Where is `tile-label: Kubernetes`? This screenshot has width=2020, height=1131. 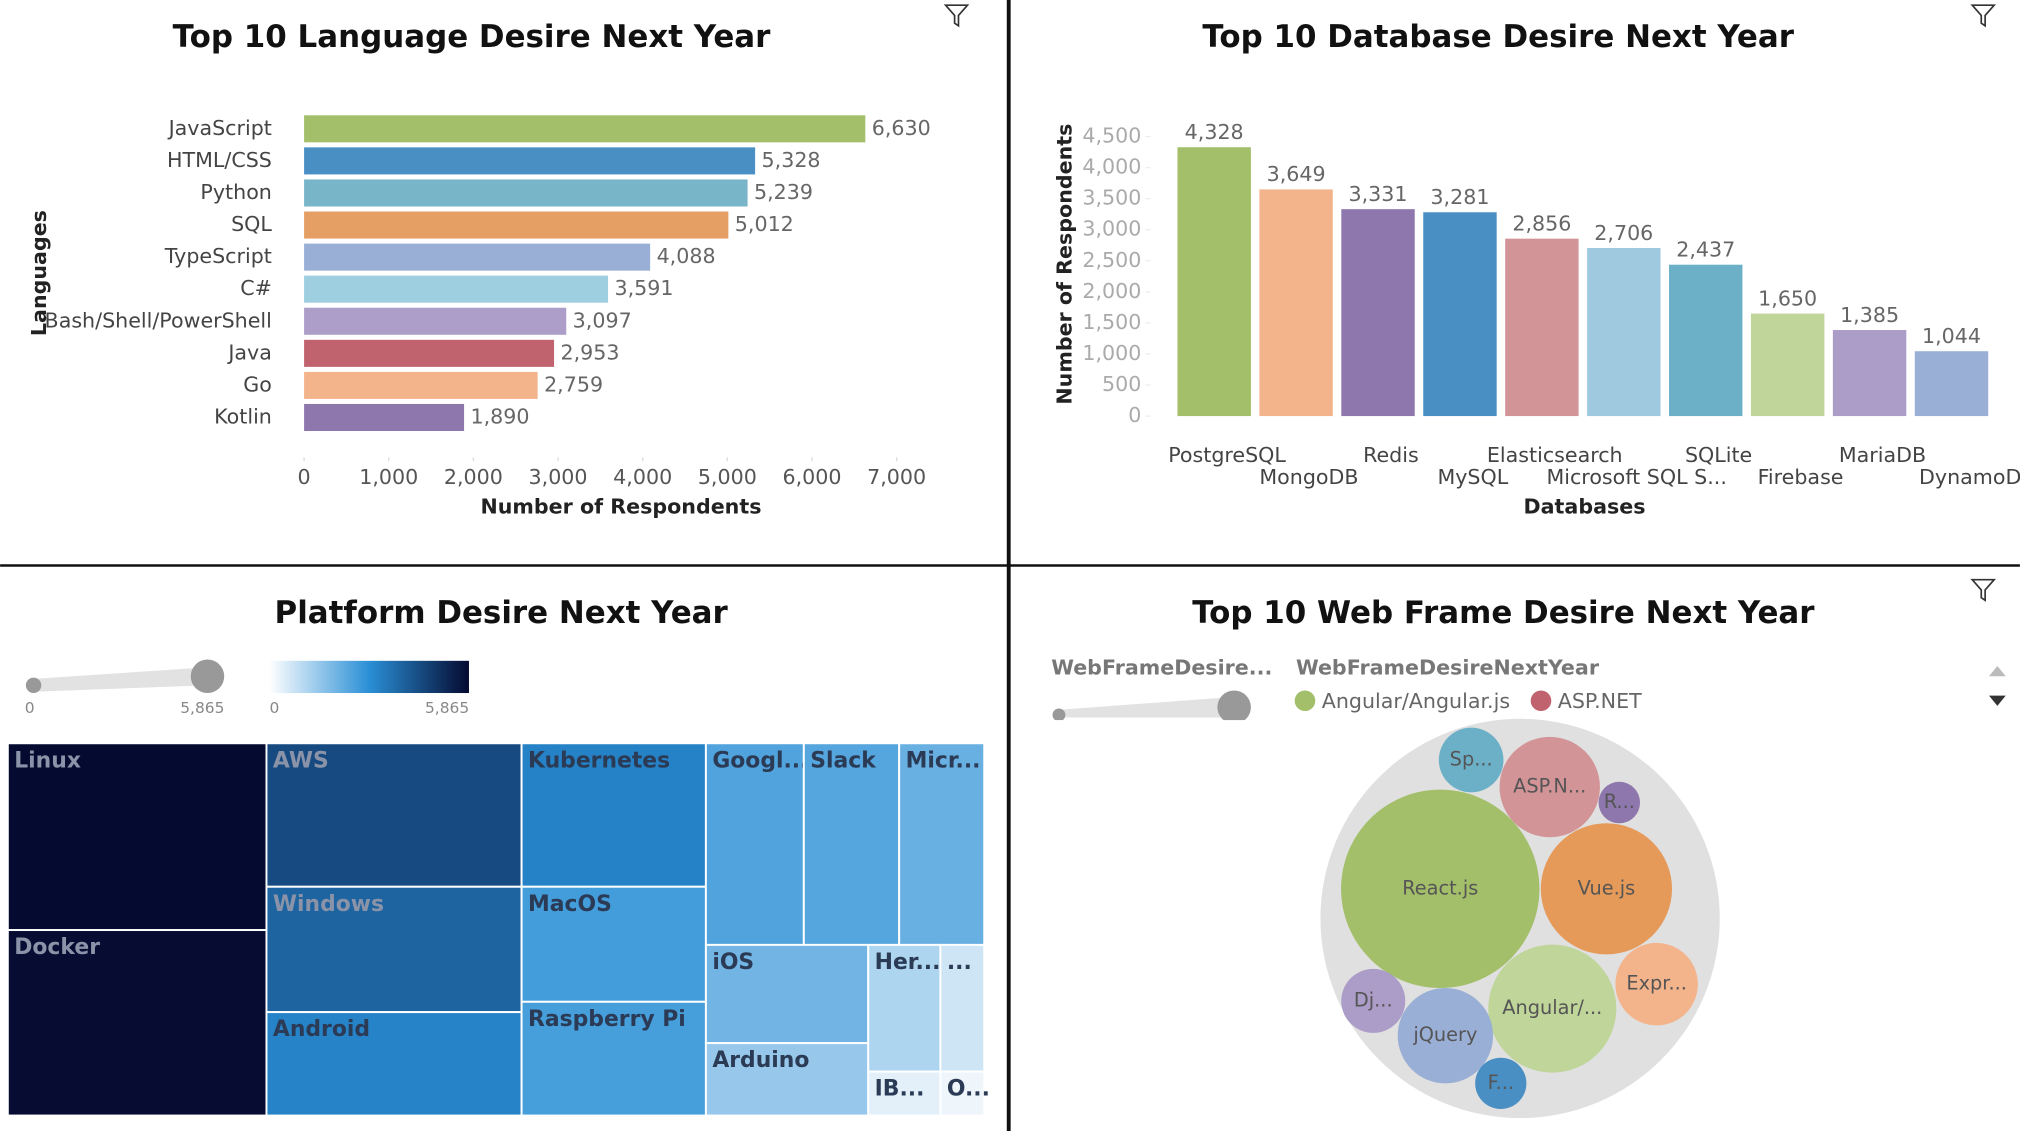 tile-label: Kubernetes is located at coordinates (599, 760).